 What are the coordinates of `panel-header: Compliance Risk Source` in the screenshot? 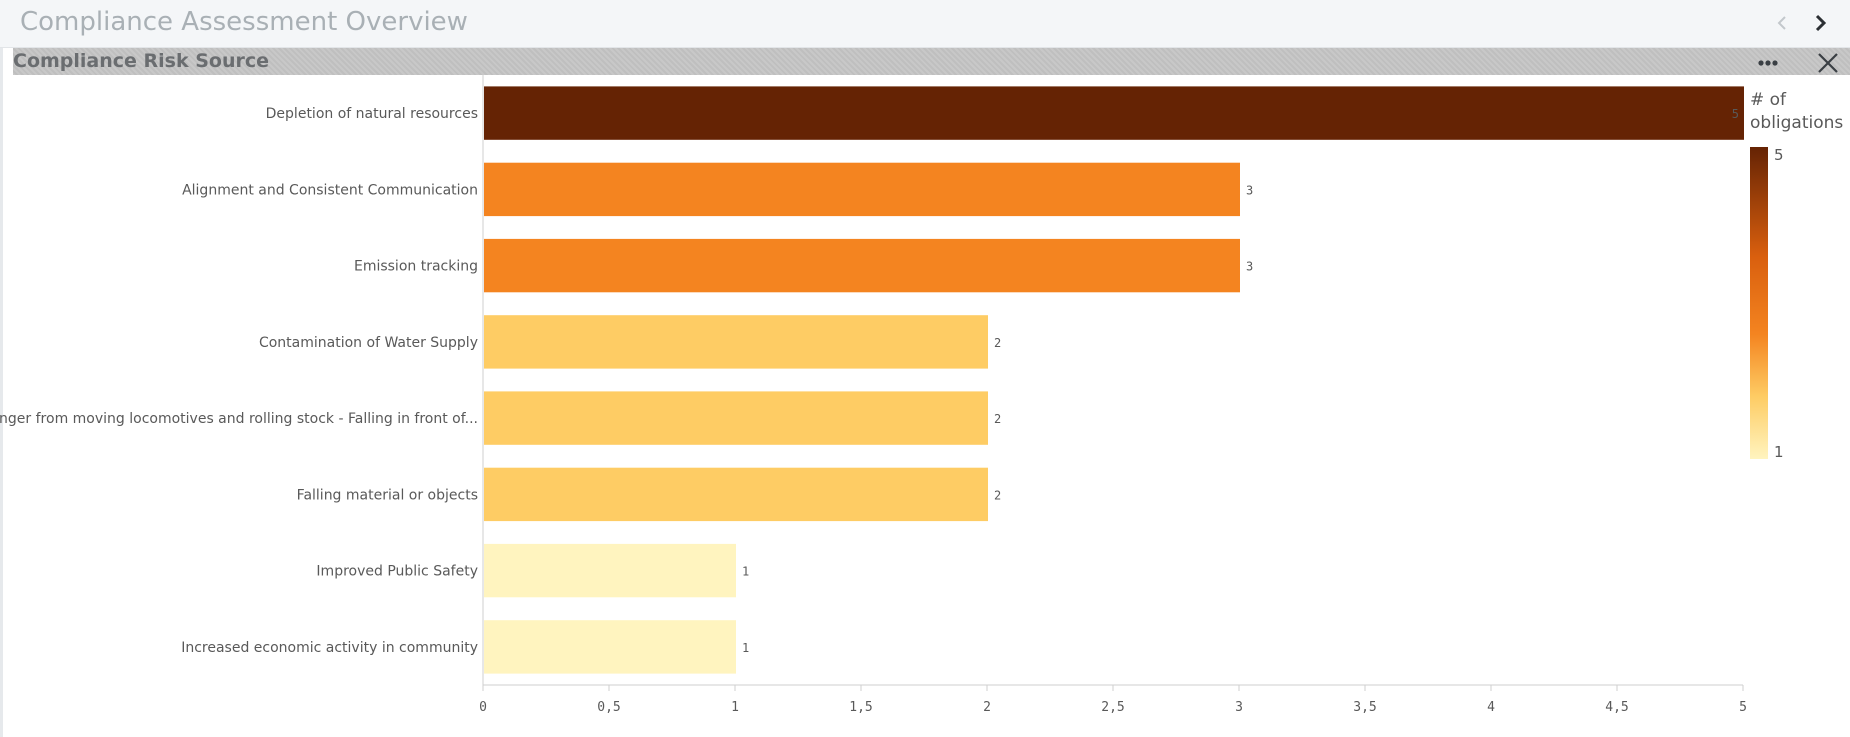 It's located at (931, 61).